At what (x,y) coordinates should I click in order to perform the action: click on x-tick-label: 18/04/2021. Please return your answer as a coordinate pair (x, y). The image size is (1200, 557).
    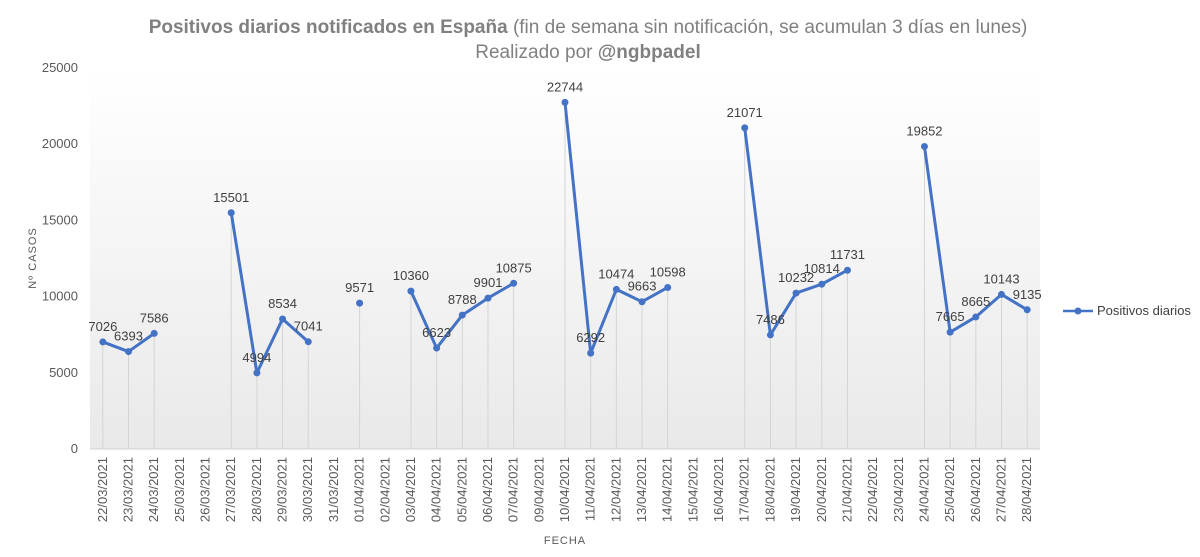
    Looking at the image, I should click on (769, 489).